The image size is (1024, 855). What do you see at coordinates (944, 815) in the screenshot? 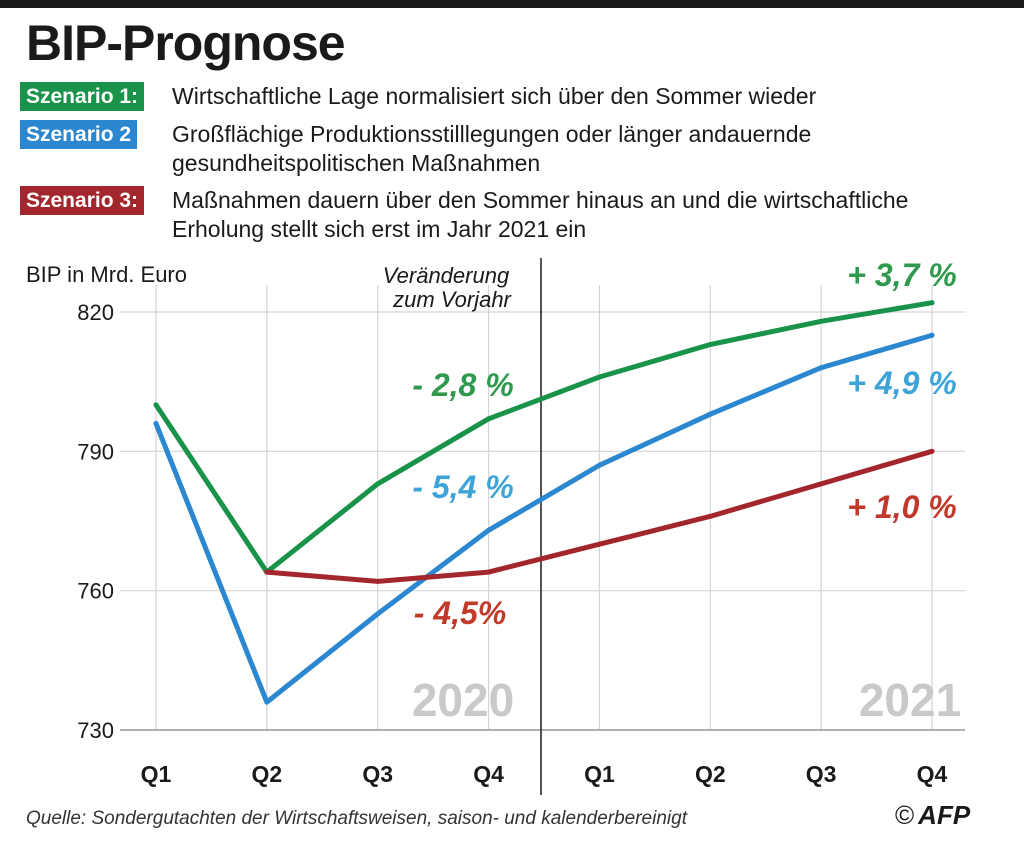
I see `afp-logo: AFP` at bounding box center [944, 815].